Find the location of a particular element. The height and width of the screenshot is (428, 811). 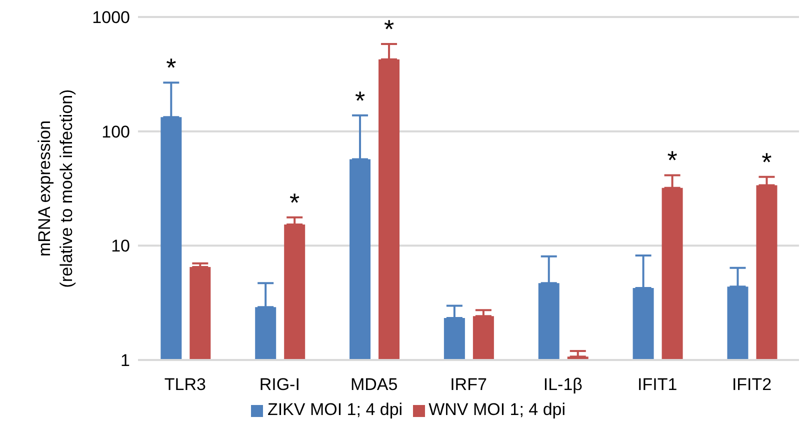

x-tick-label: IFIT1 is located at coordinates (658, 384).